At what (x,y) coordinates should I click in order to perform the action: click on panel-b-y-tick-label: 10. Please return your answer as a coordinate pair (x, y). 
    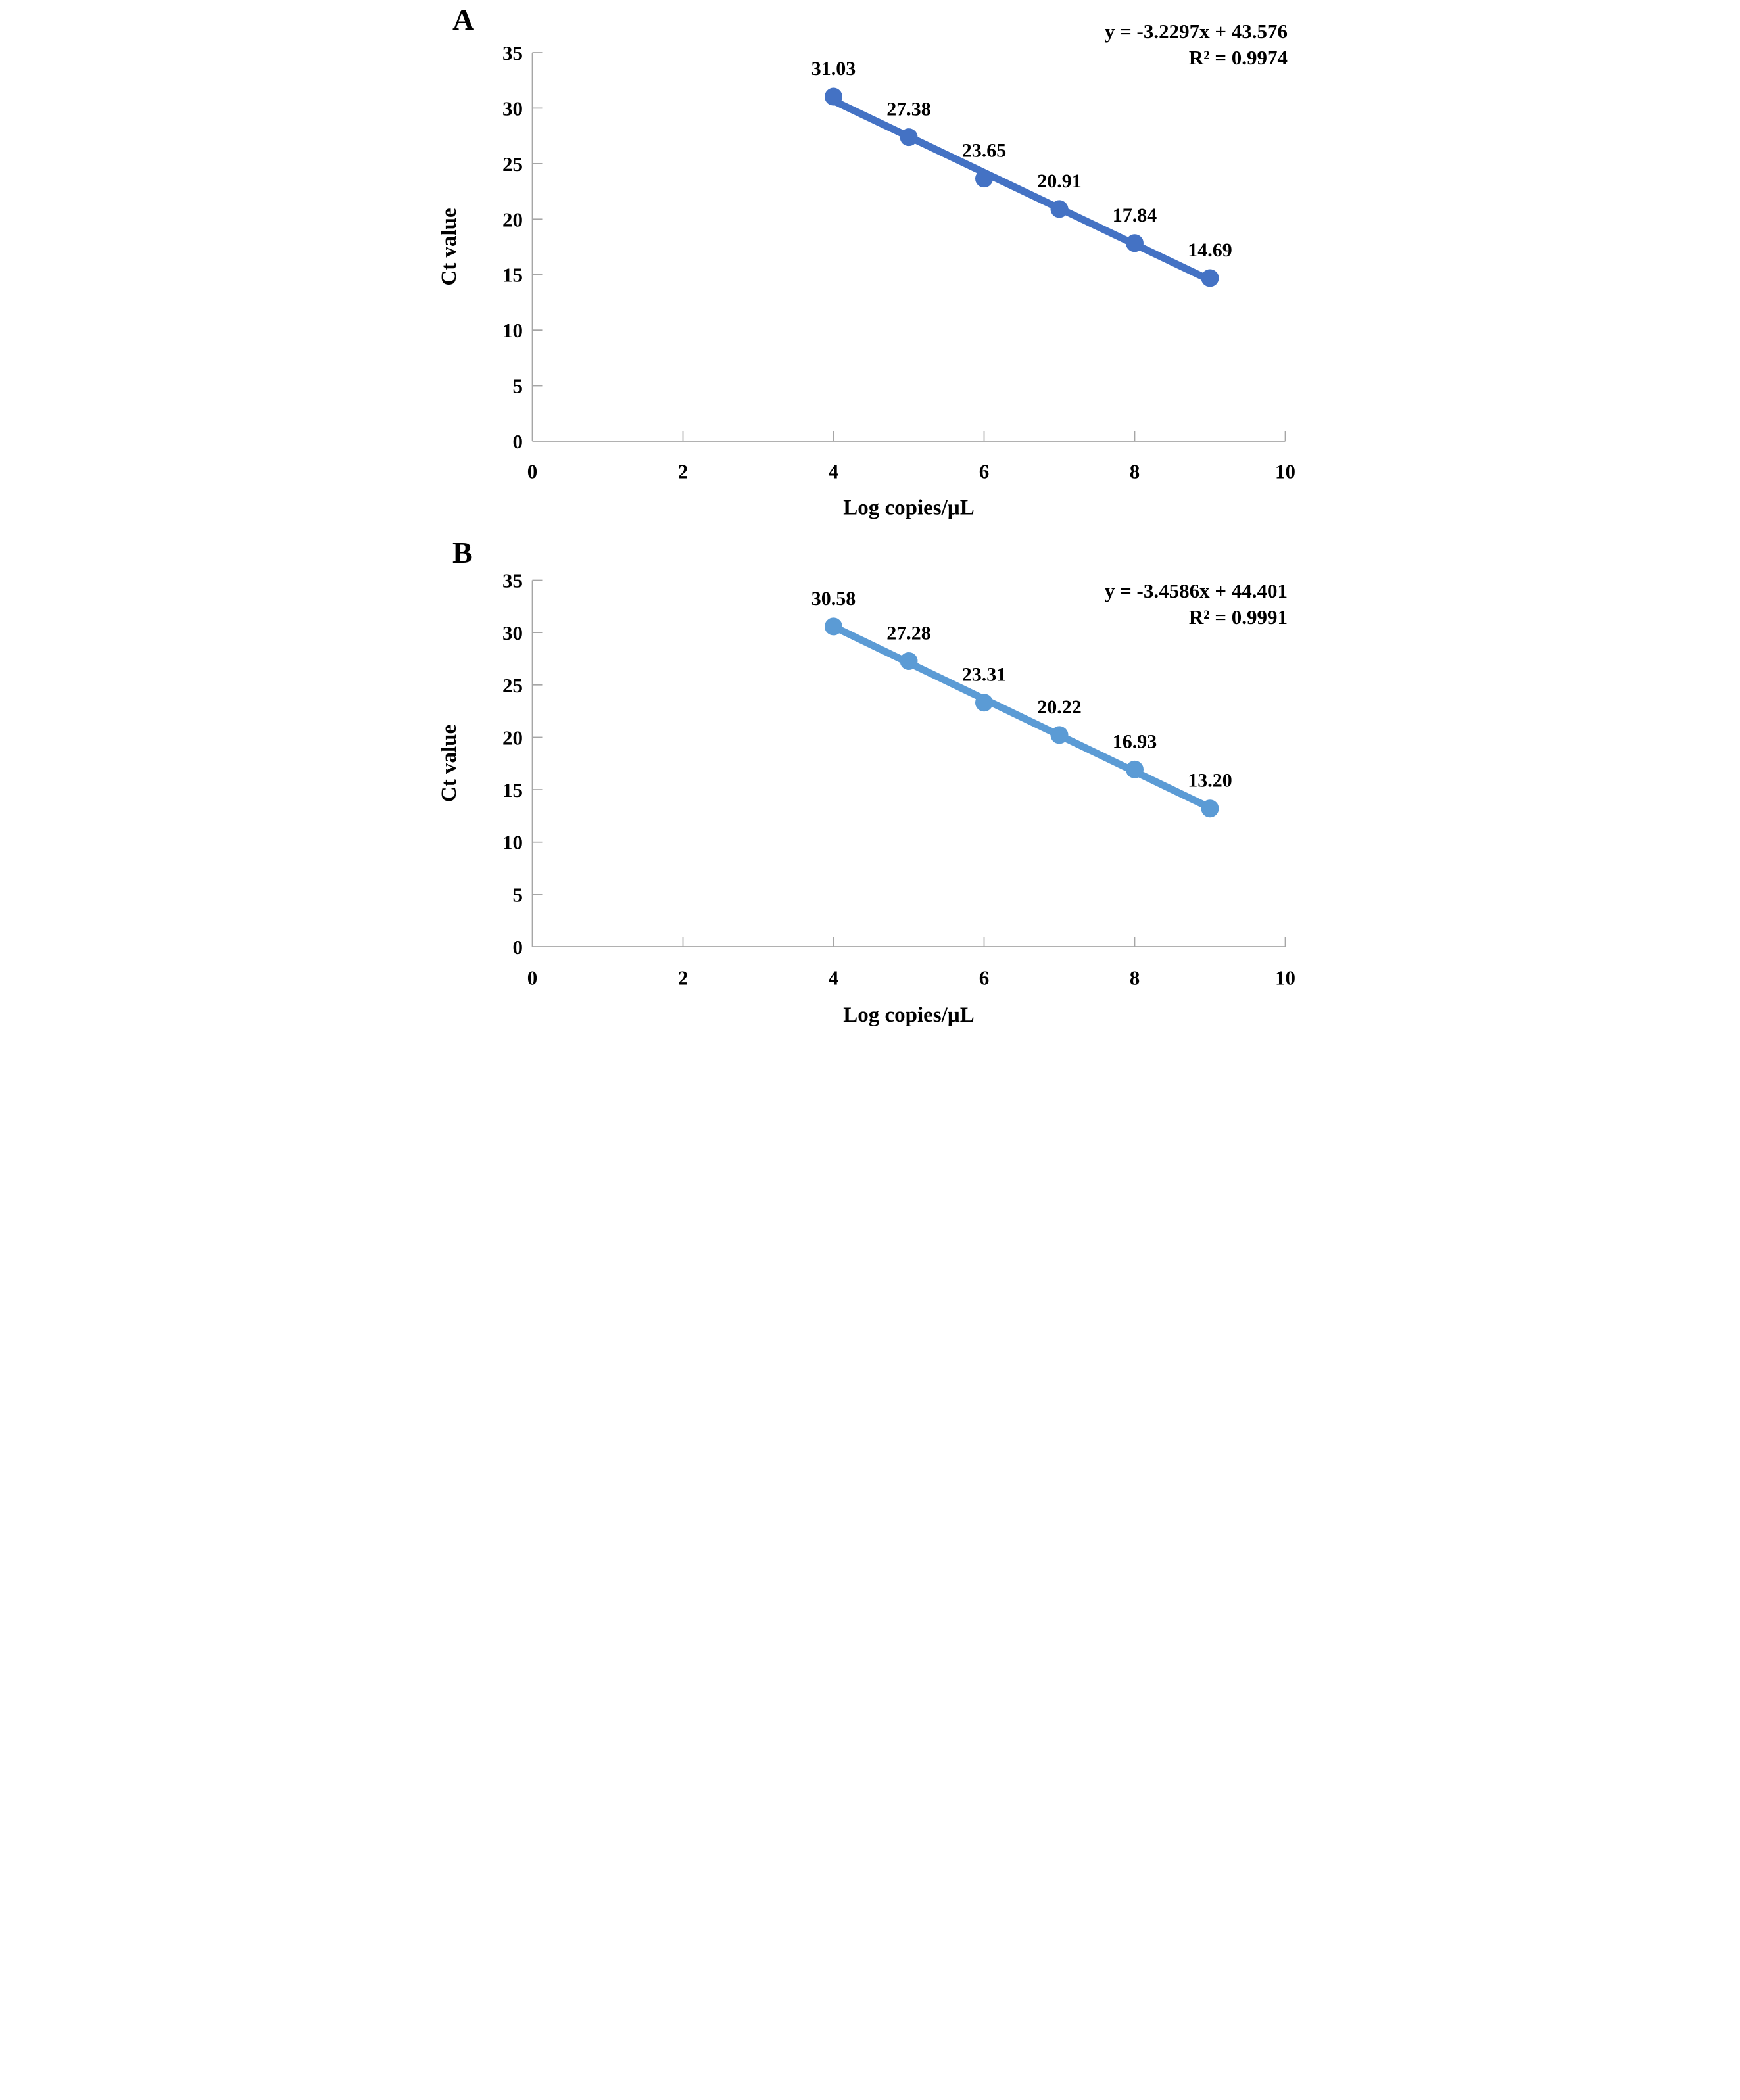
    Looking at the image, I should click on (512, 842).